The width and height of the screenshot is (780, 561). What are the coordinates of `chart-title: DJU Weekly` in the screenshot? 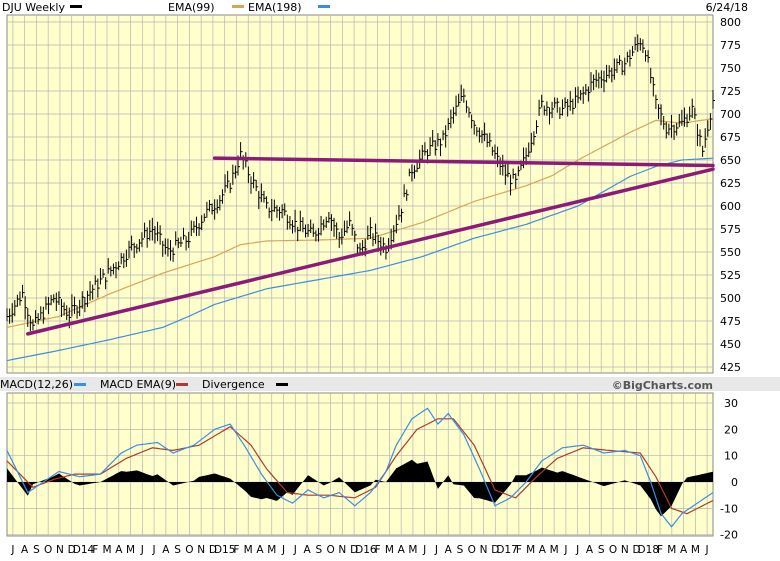 It's located at (33, 7).